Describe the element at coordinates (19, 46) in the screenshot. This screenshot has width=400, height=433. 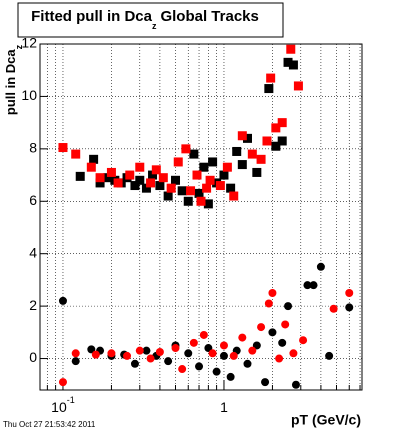
I see `ylabel-sub: z` at that location.